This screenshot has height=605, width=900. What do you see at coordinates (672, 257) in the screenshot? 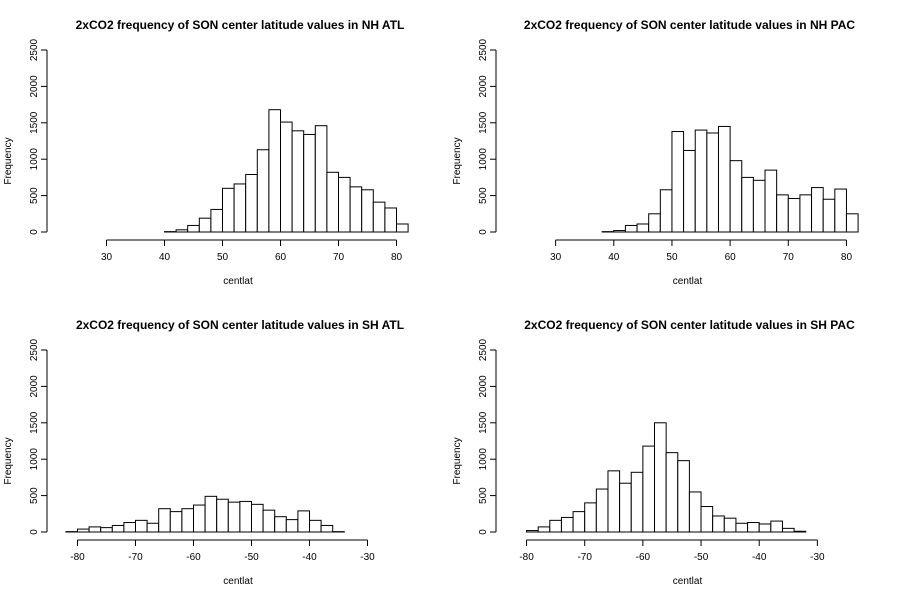
I see `x-tick-label: 50` at bounding box center [672, 257].